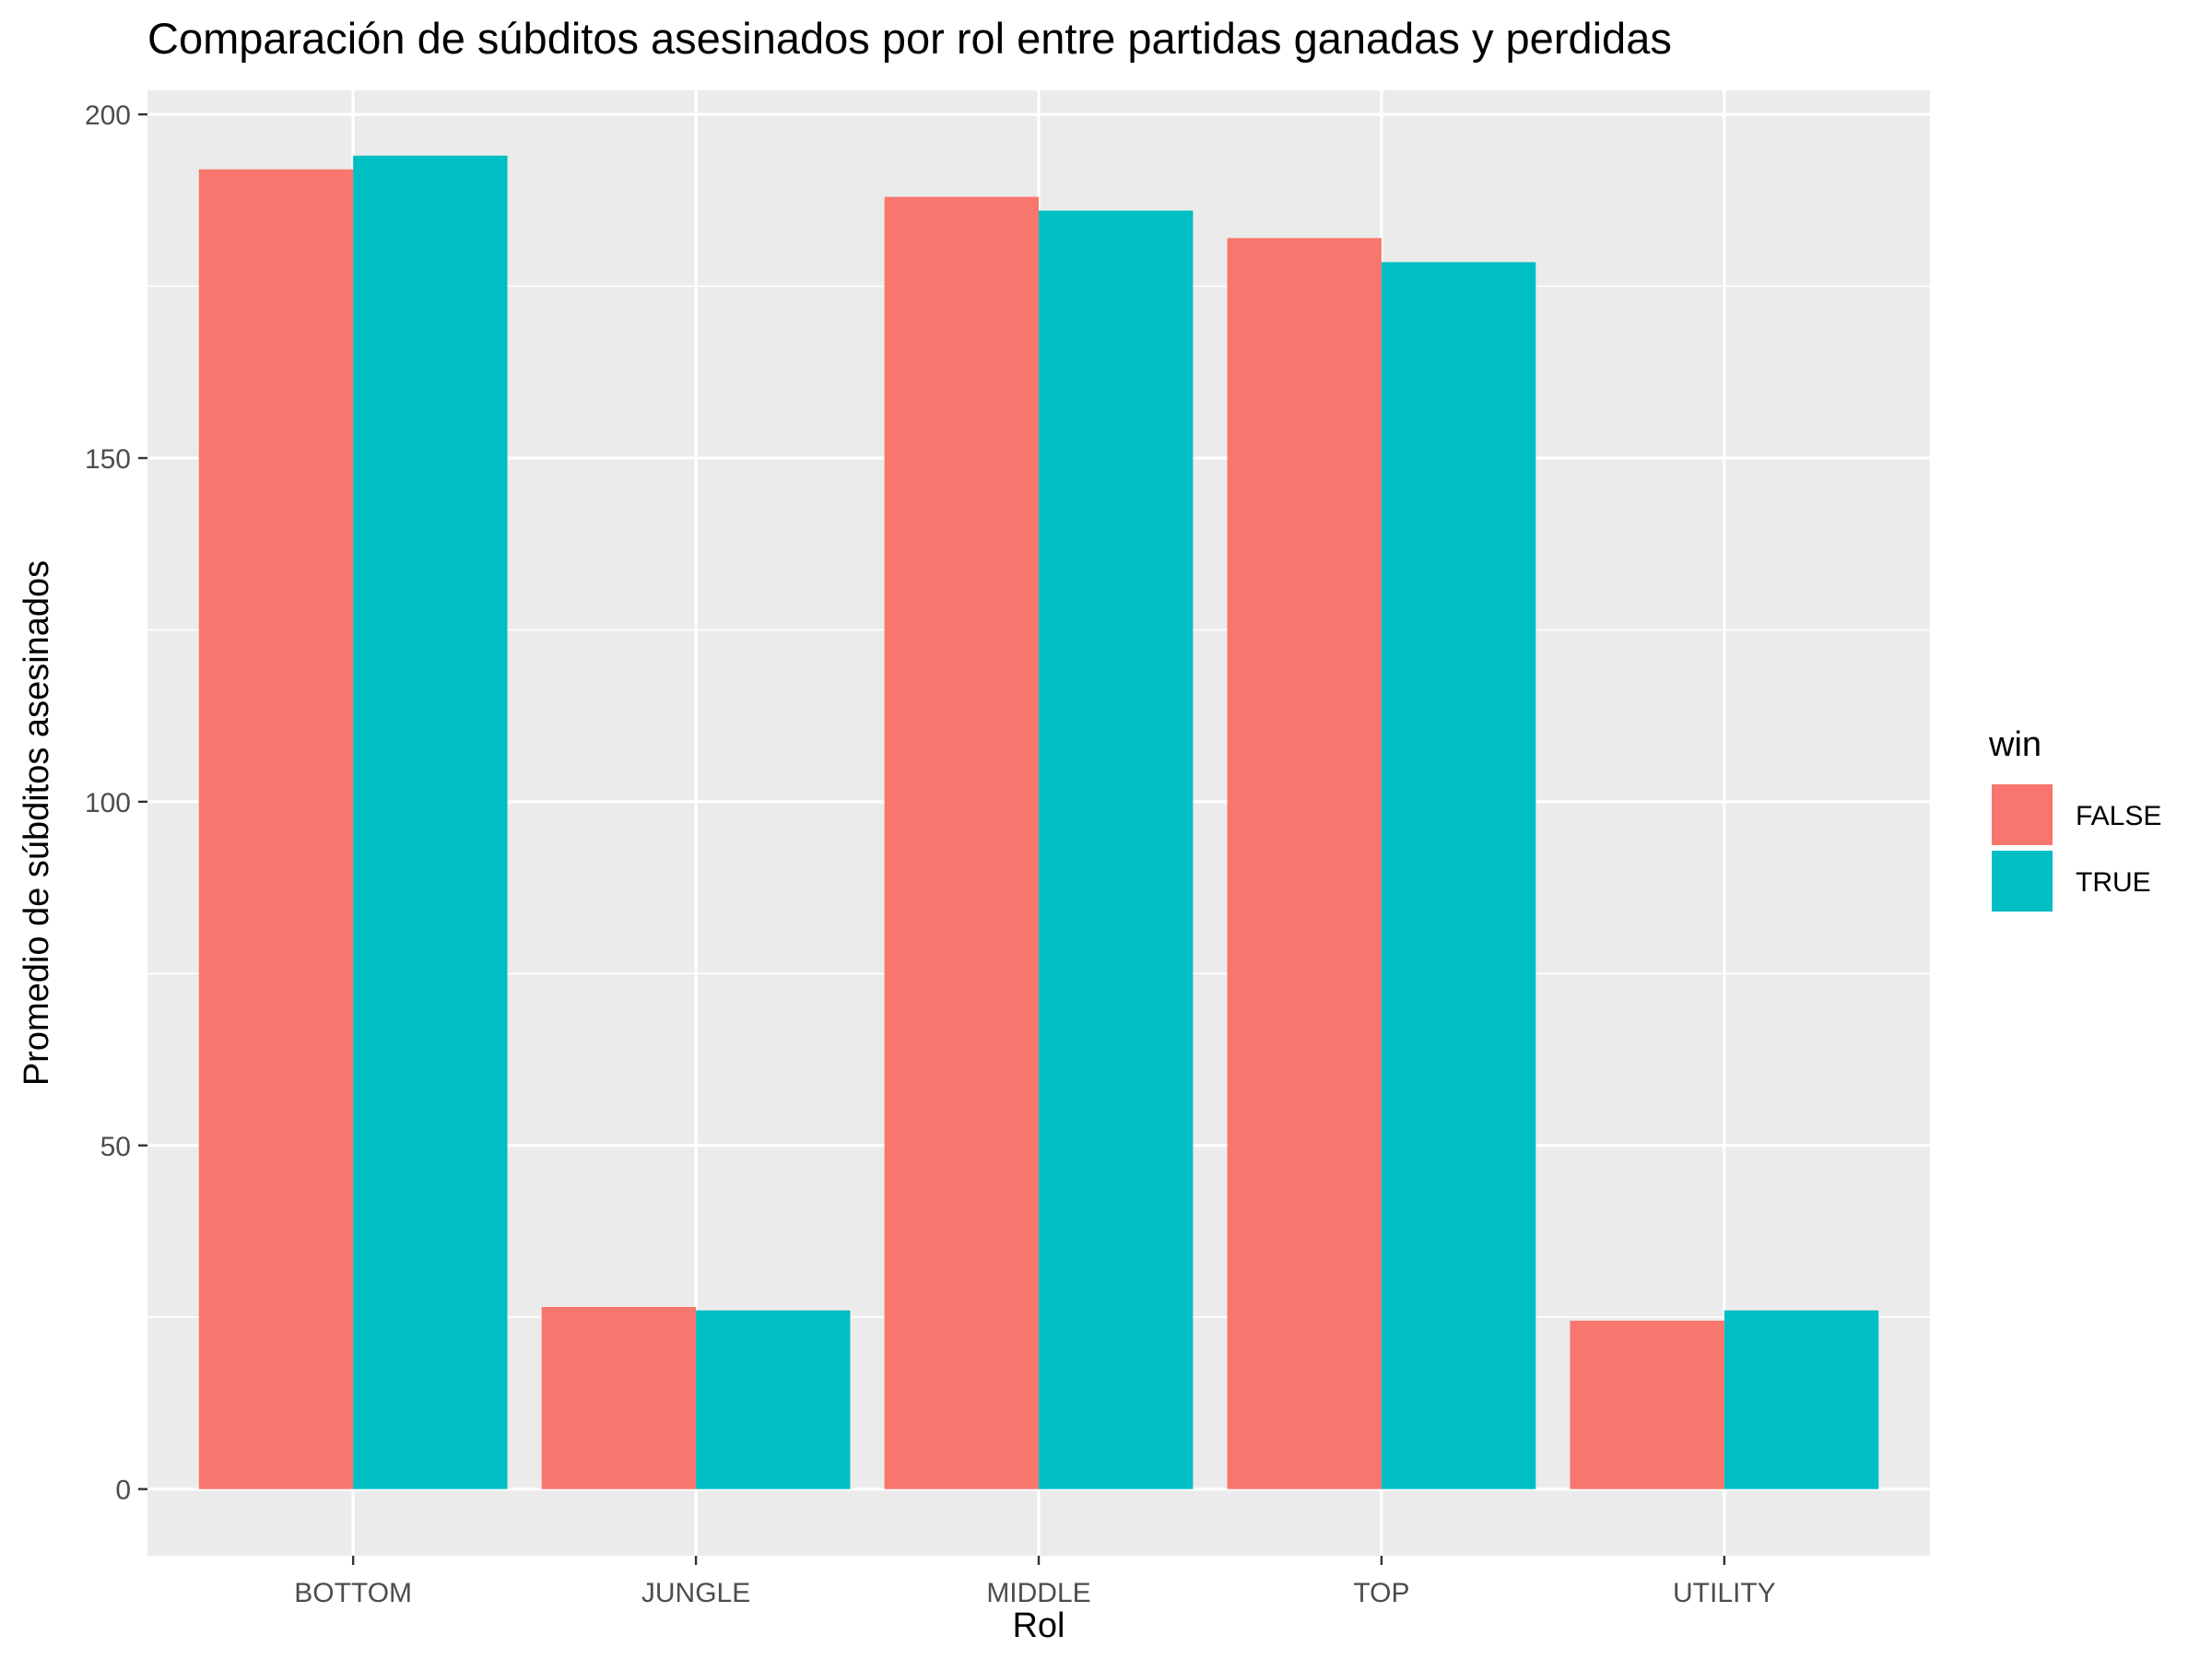 The width and height of the screenshot is (2212, 1659). I want to click on x-tick-label: UTILITY, so click(1724, 1593).